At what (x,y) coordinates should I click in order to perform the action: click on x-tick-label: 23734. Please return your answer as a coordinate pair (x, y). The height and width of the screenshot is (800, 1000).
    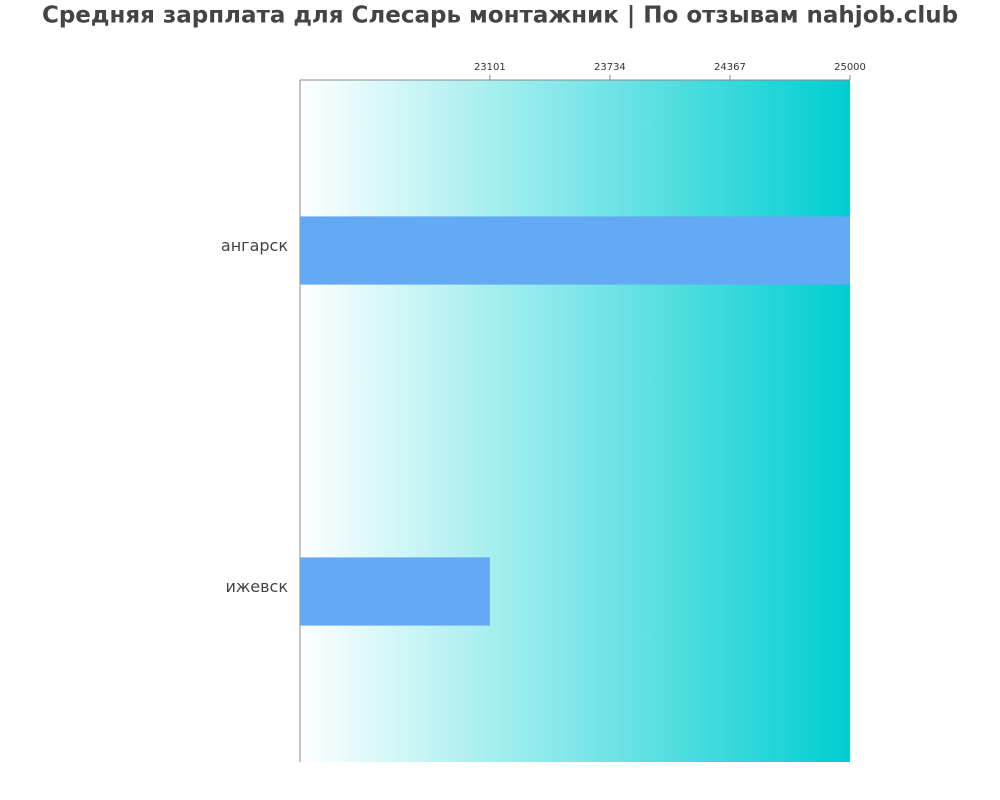
    Looking at the image, I should click on (610, 67).